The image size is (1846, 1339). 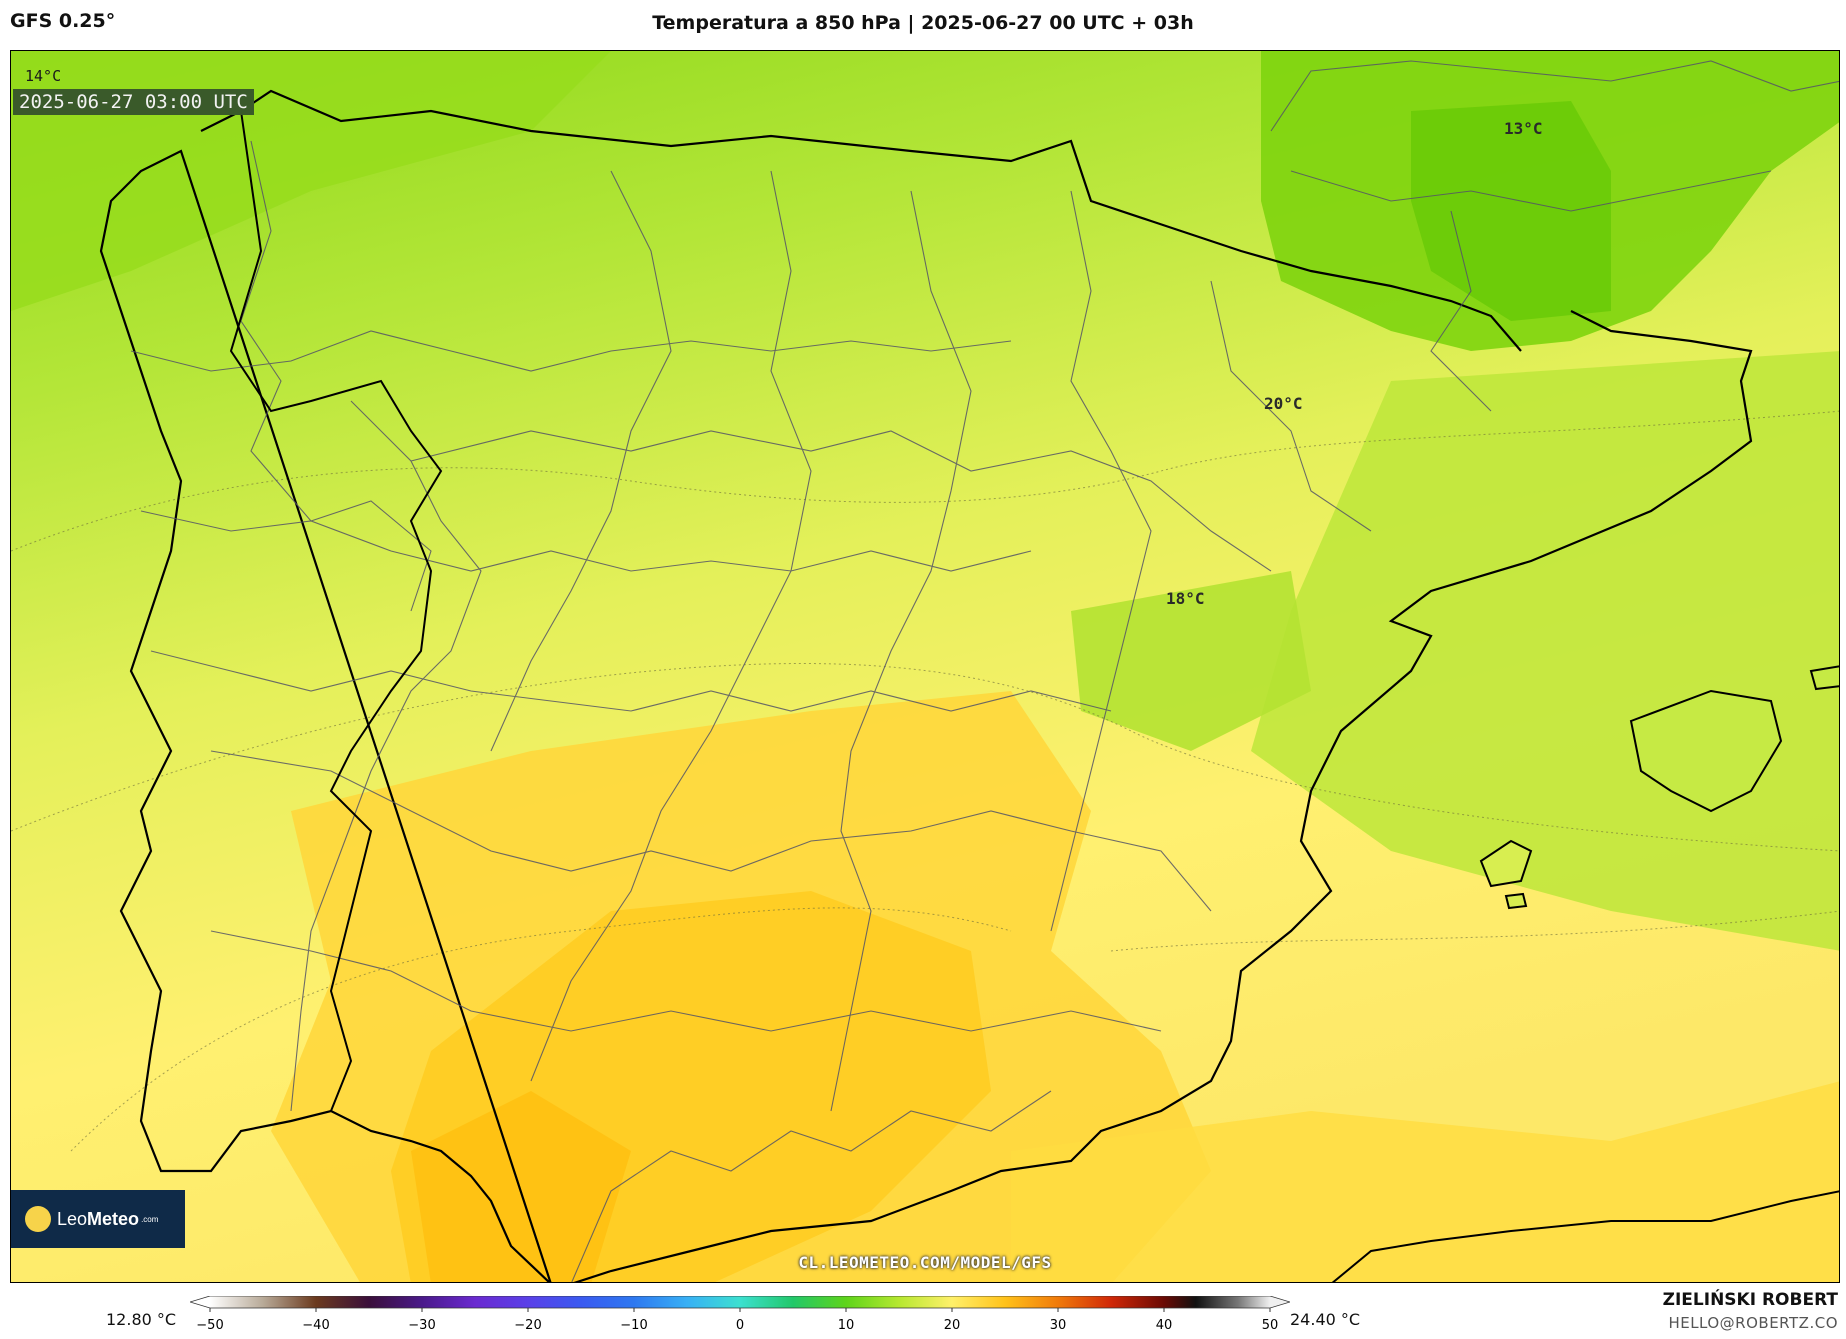 I want to click on island-ibiza, so click(x=1506, y=863).